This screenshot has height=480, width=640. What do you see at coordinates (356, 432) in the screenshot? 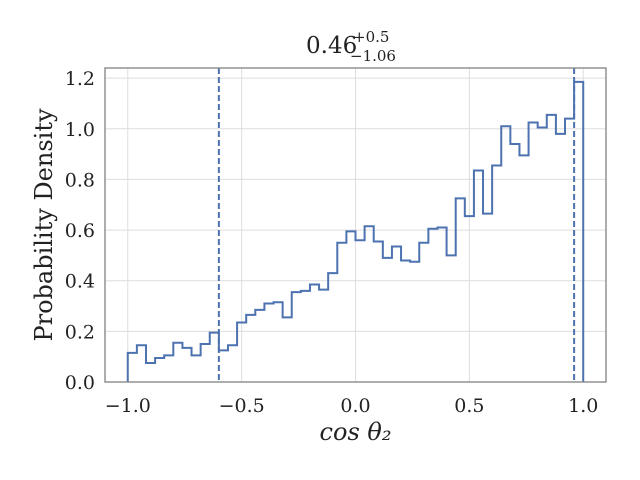
I see `x-axis-label: cos θ₂` at bounding box center [356, 432].